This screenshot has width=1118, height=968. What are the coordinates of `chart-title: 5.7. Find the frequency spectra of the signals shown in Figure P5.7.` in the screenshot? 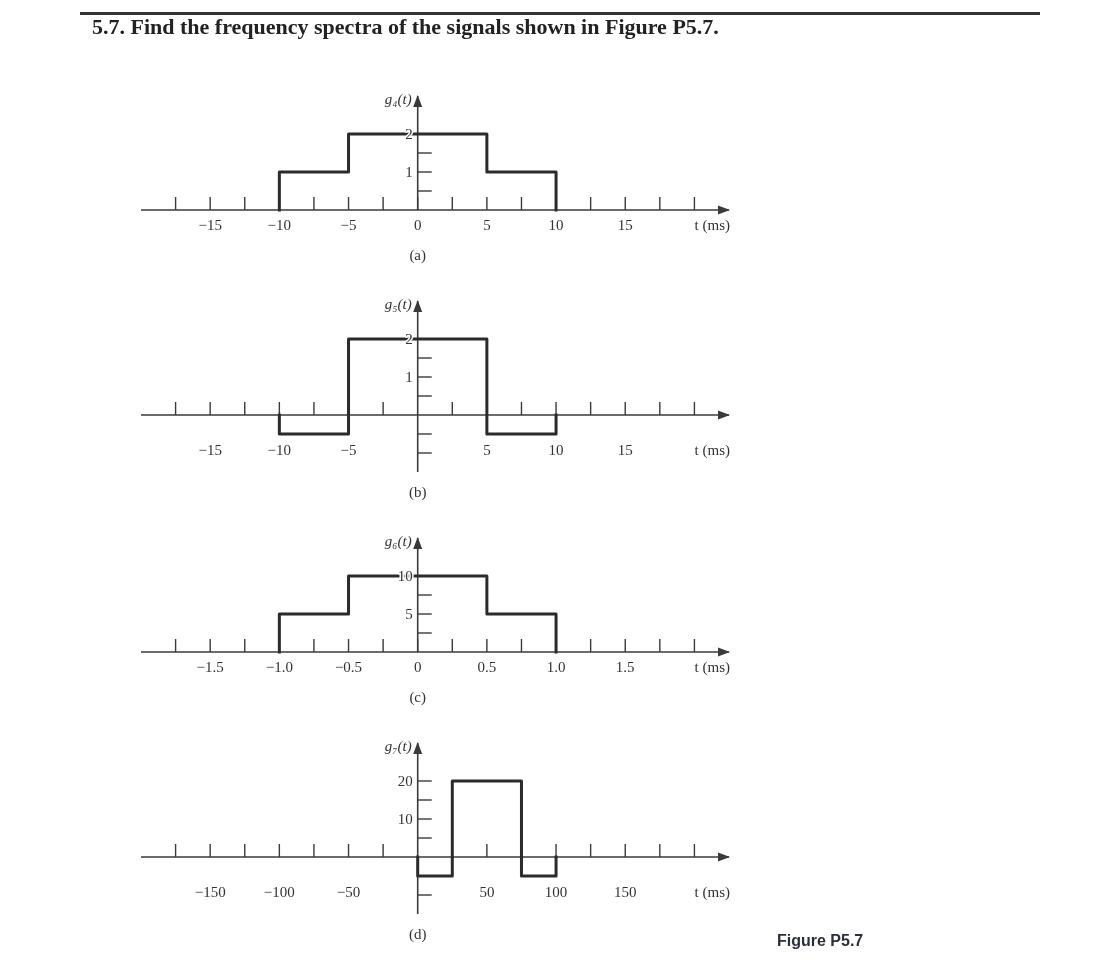 It's located at (405, 26).